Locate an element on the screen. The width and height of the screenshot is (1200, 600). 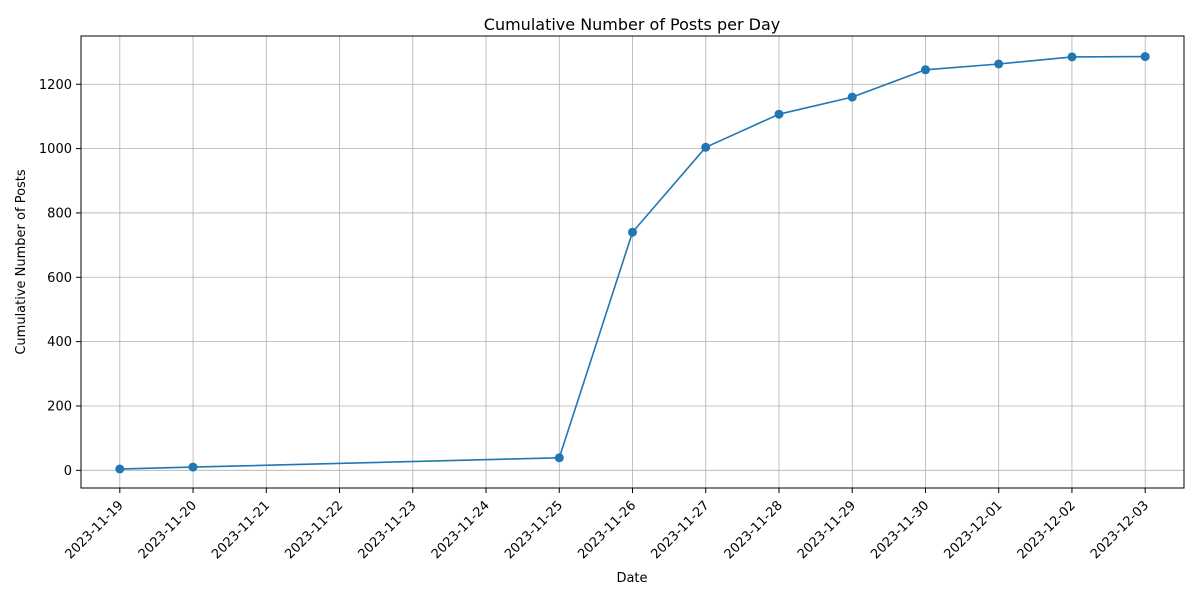
y-tick-label: 800 is located at coordinates (59, 213).